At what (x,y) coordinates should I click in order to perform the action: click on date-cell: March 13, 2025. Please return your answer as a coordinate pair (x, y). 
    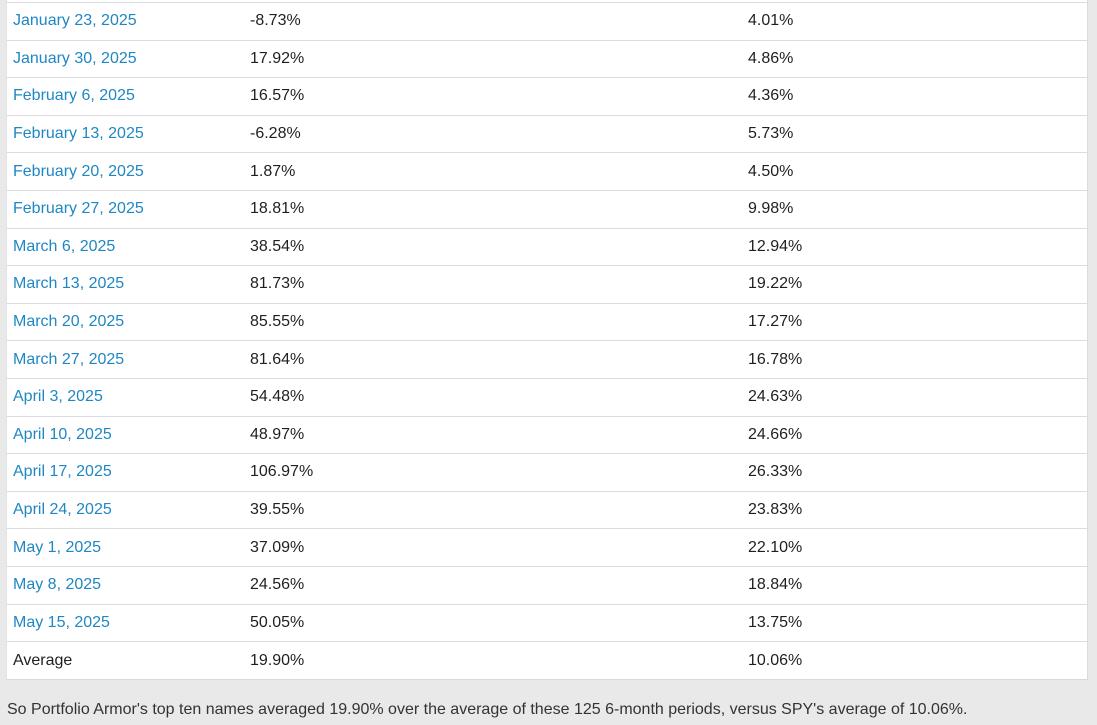
    Looking at the image, I should click on (125, 284).